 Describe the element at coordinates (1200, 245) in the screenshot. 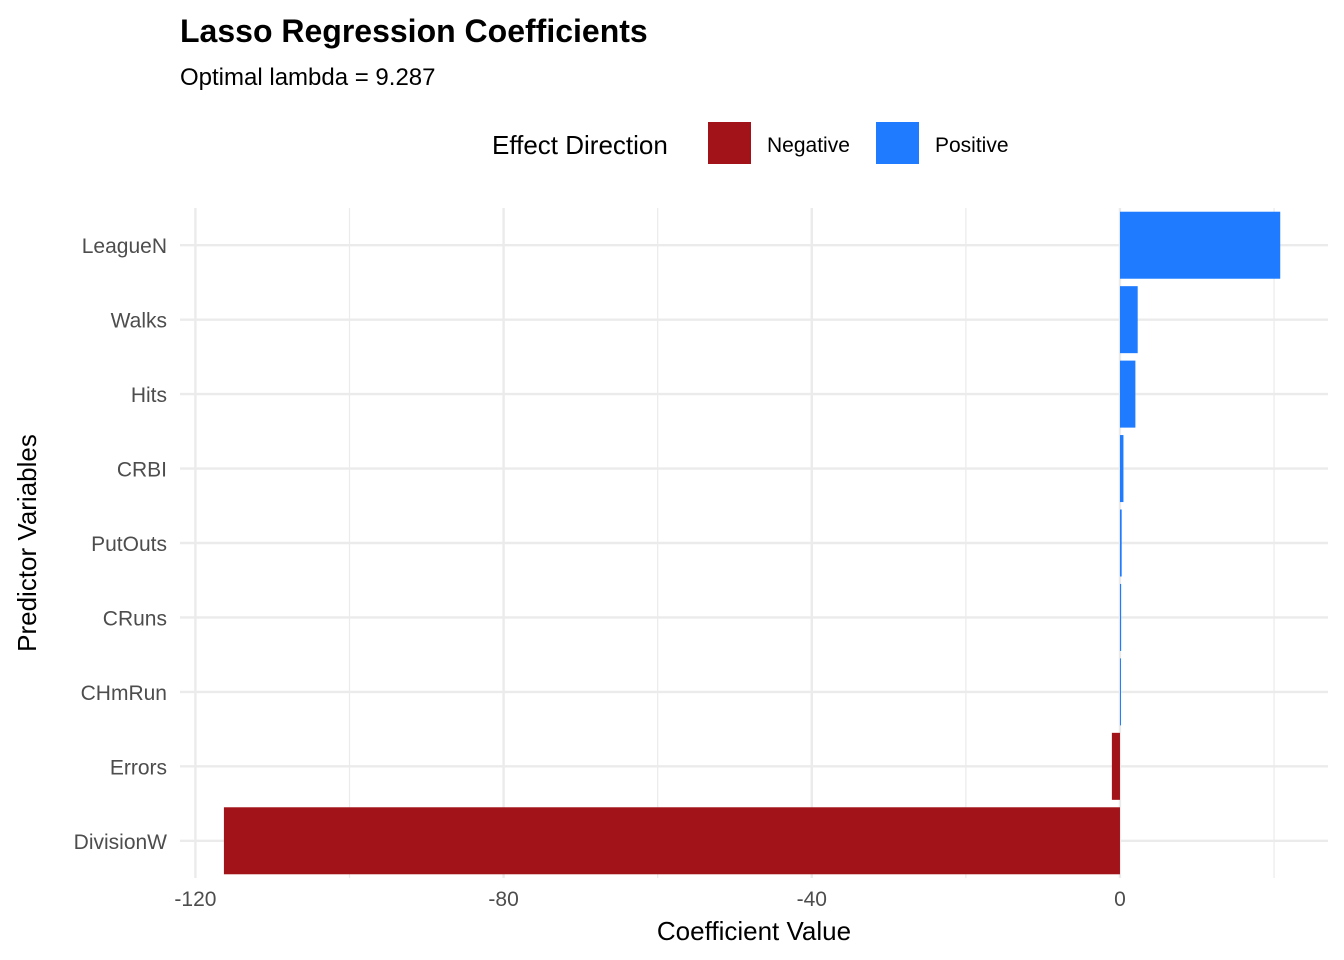

I see `bar-leaguen` at that location.